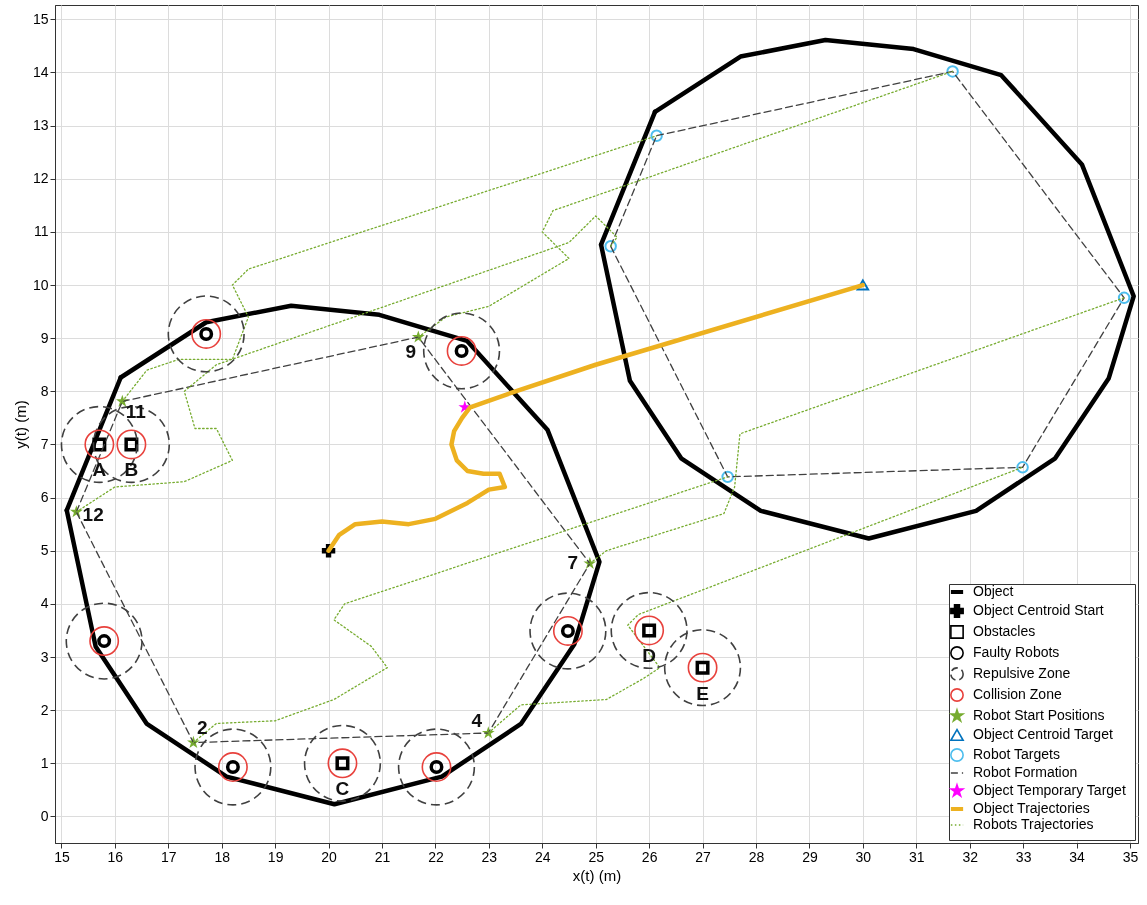 This screenshot has width=1147, height=905. Describe the element at coordinates (44, 709) in the screenshot. I see `y-tick-label: 2` at that location.